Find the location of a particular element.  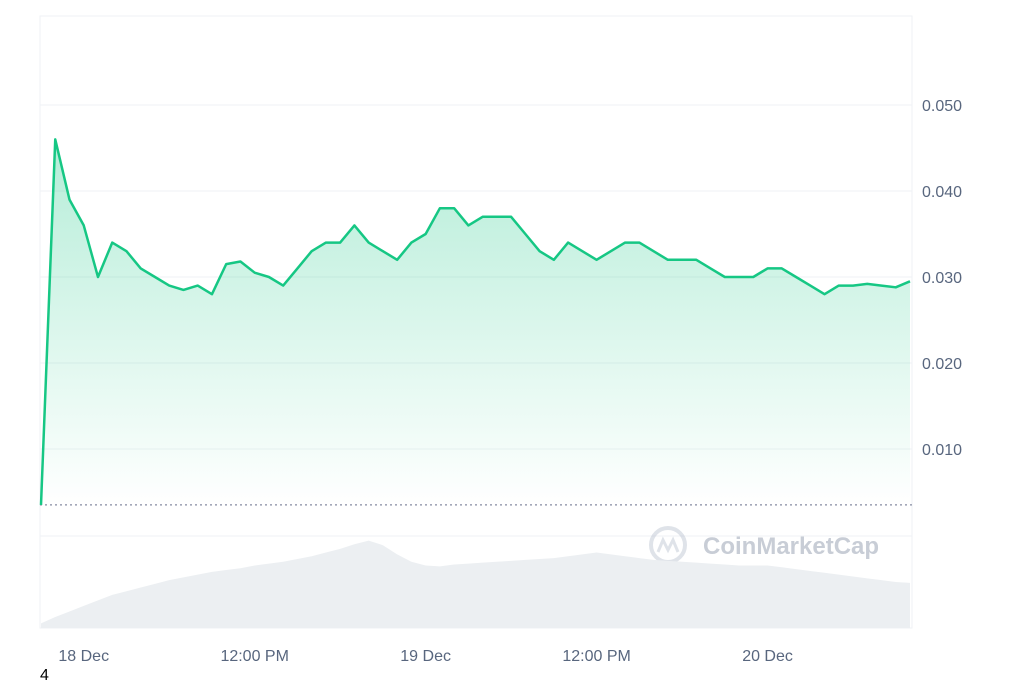

y-tick-label: 0.010 is located at coordinates (942, 450).